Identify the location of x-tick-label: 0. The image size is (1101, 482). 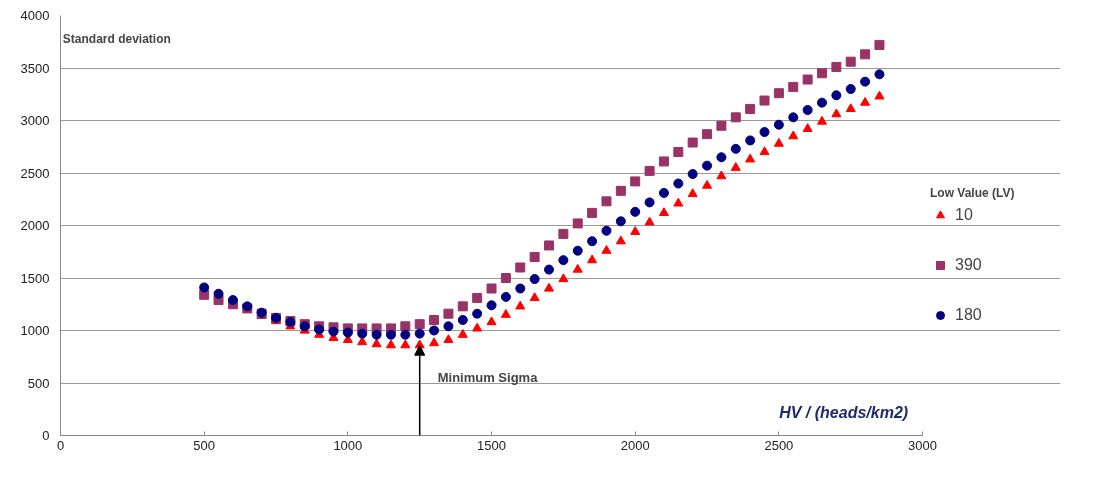
(60, 445).